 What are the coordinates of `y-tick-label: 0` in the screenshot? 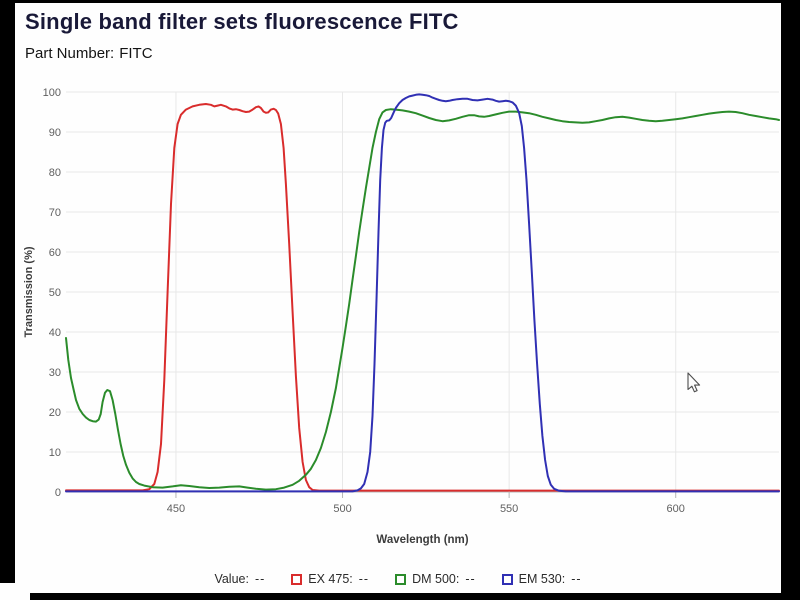 It's located at (58, 493).